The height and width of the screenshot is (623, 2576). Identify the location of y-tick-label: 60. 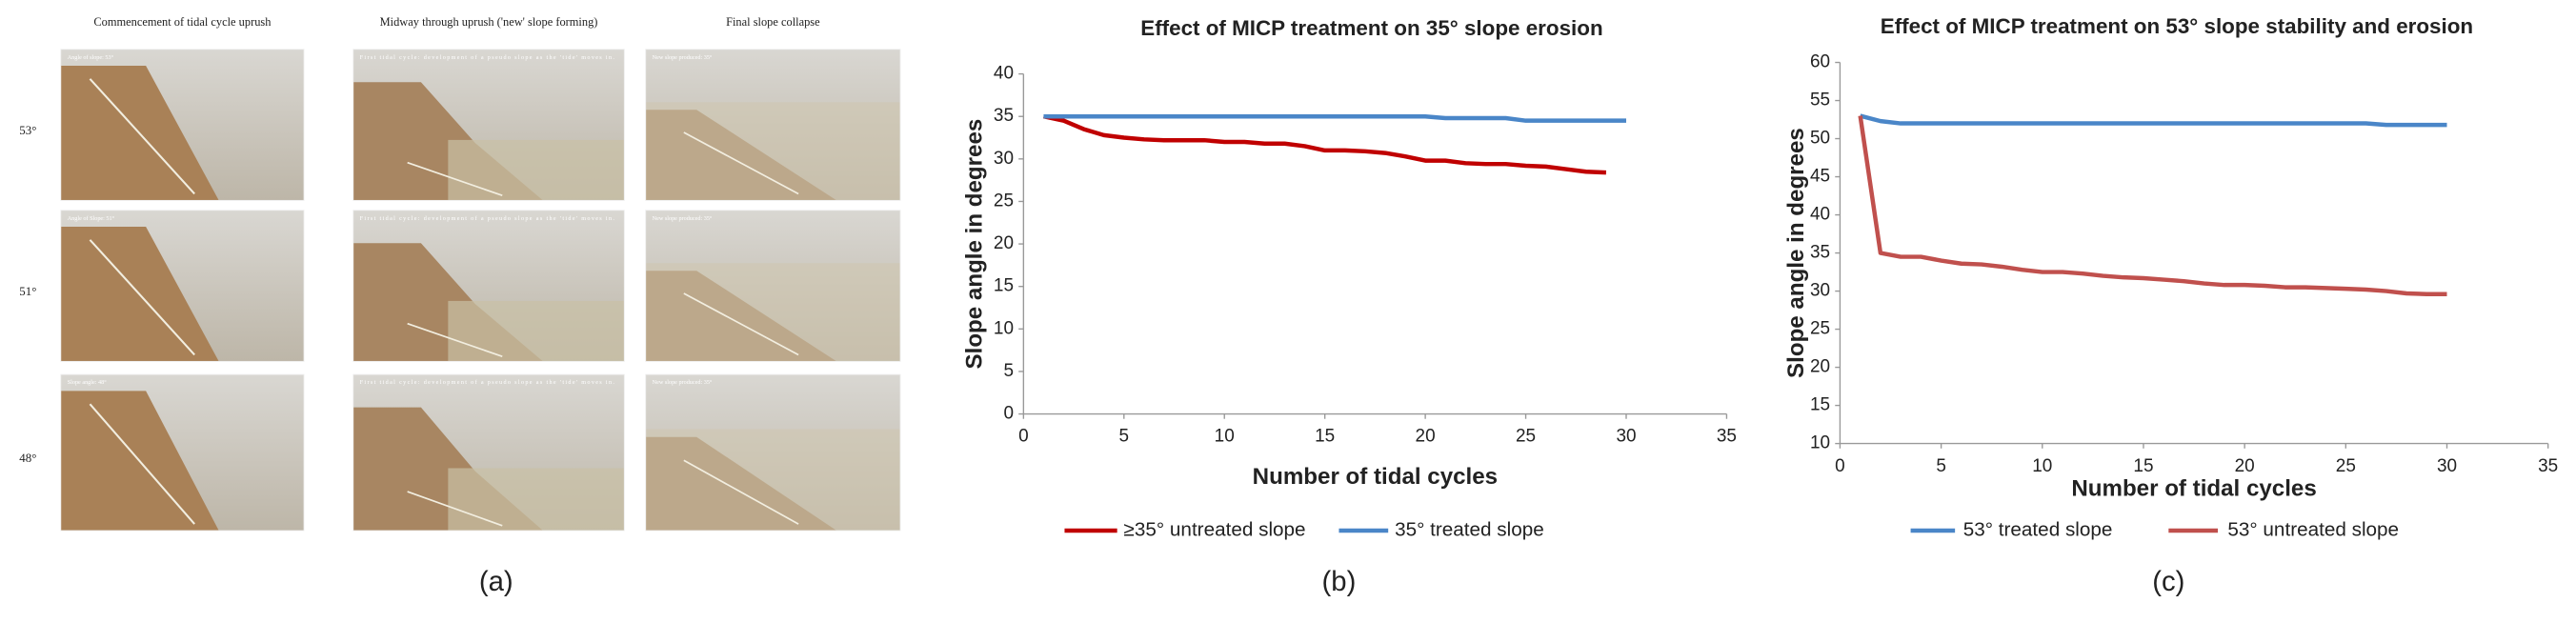
(1820, 62).